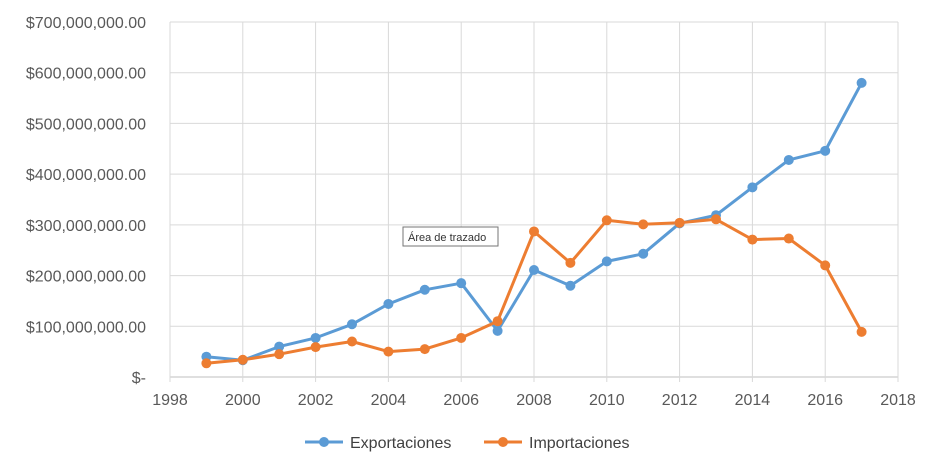  I want to click on legend-item-exportaciones: Exportaciones, so click(378, 443).